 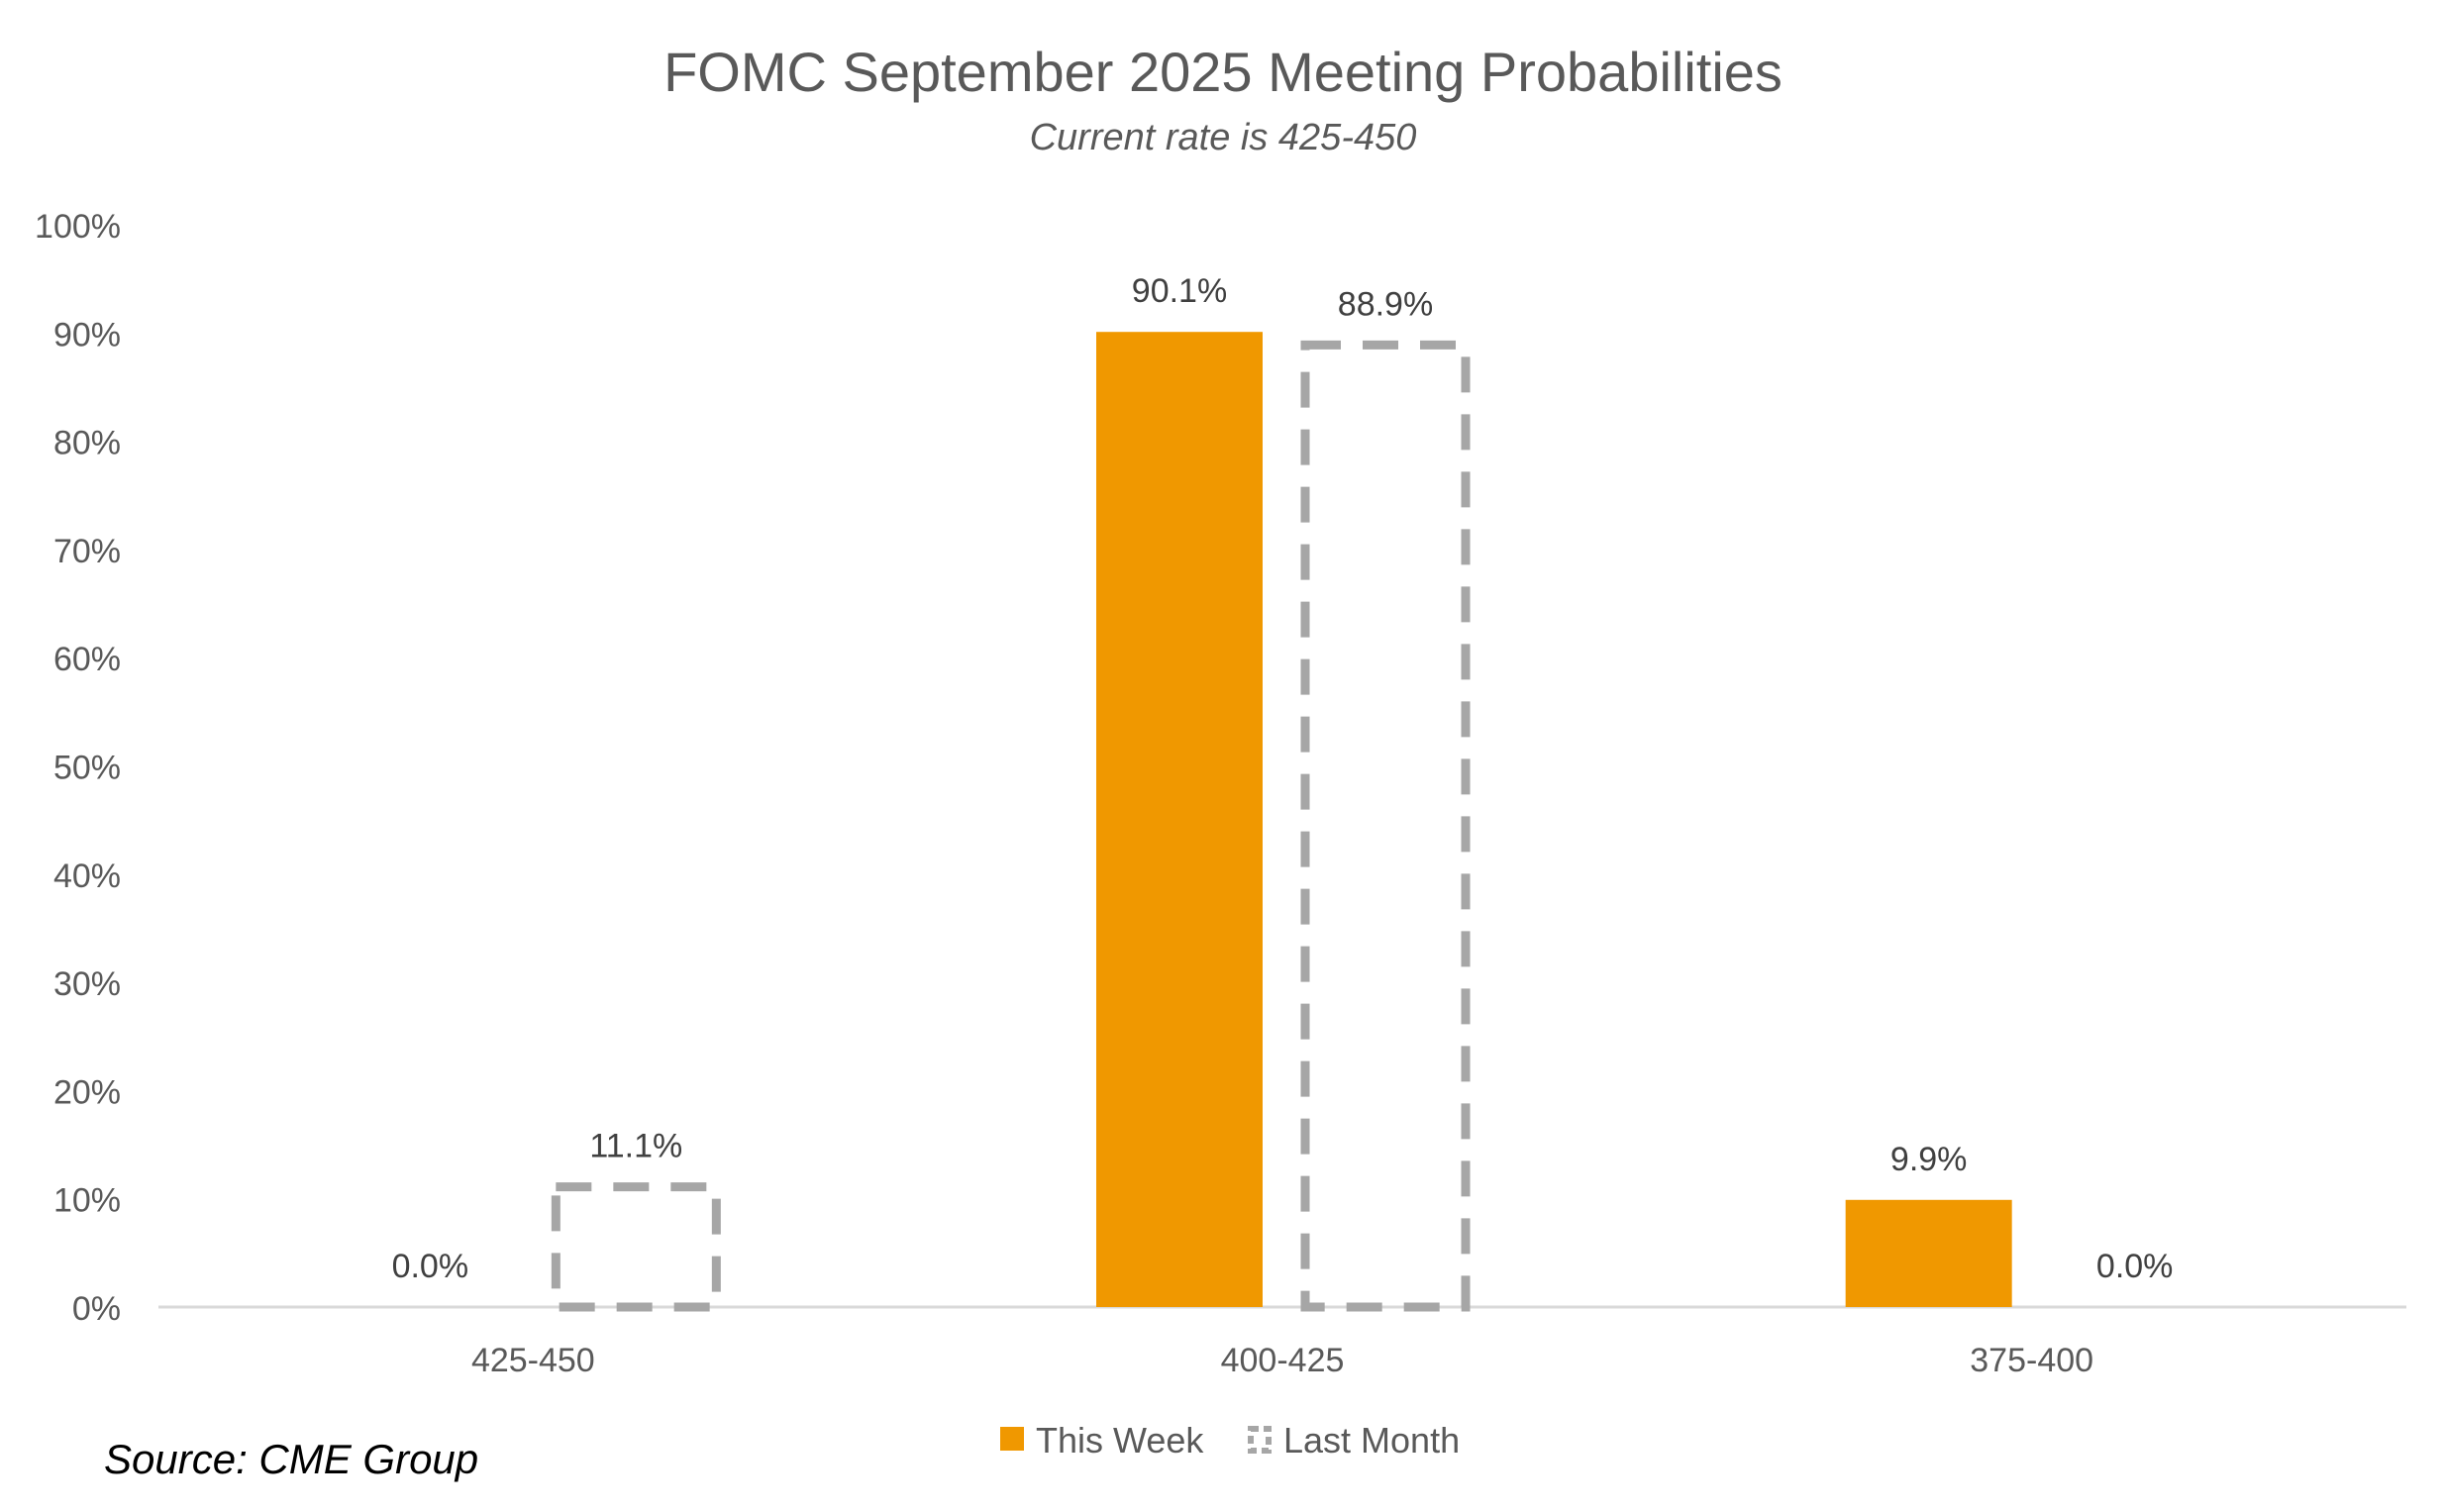 I want to click on legend-swatch-this-week, so click(x=1012, y=1439).